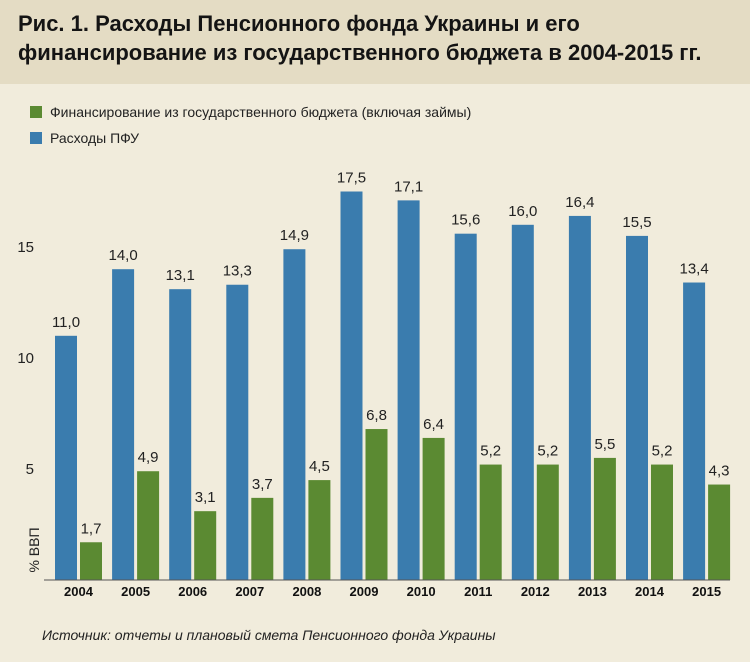 This screenshot has width=750, height=662. What do you see at coordinates (592, 591) in the screenshot?
I see `x-tick-label: 2013` at bounding box center [592, 591].